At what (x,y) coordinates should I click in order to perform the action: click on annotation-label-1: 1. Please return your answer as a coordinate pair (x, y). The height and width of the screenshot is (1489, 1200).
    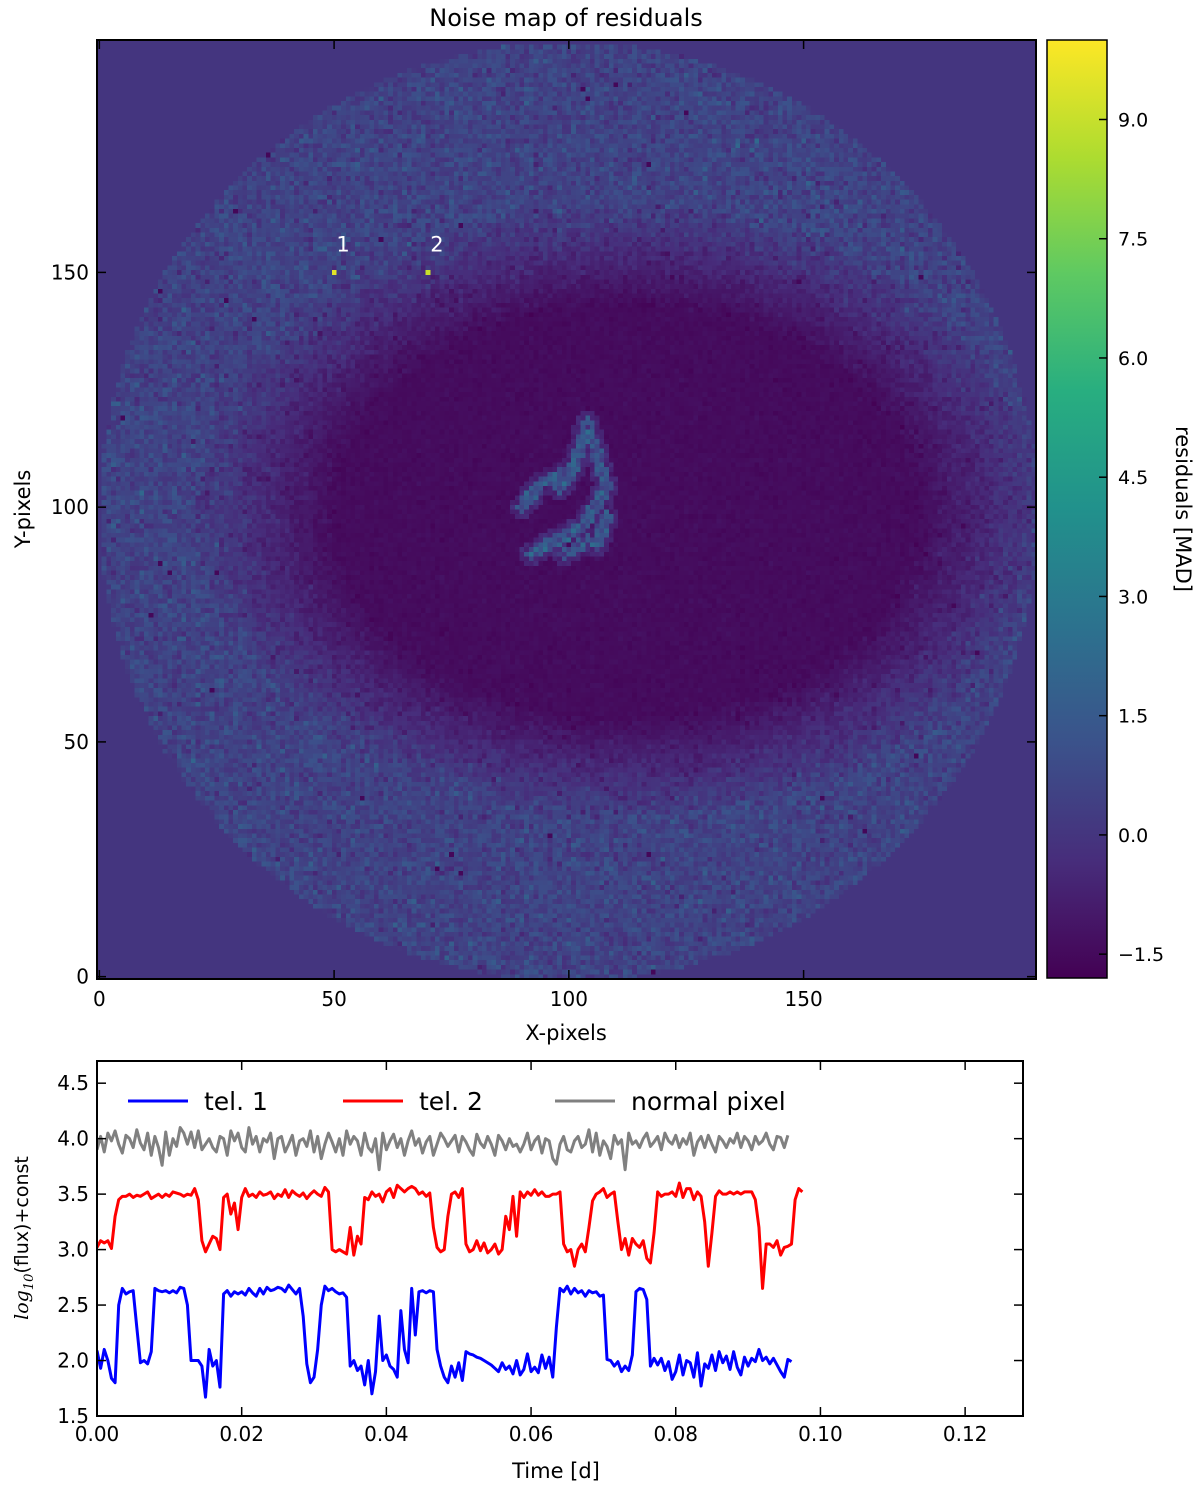
    Looking at the image, I should click on (342, 244).